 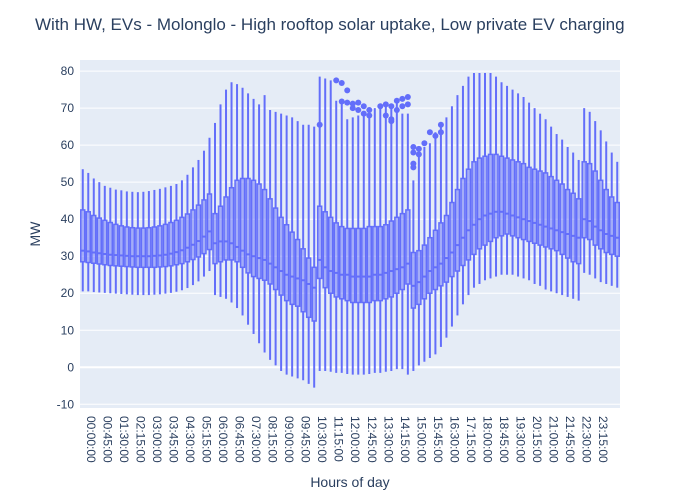 What do you see at coordinates (68, 293) in the screenshot?
I see `y-tick-label: 20` at bounding box center [68, 293].